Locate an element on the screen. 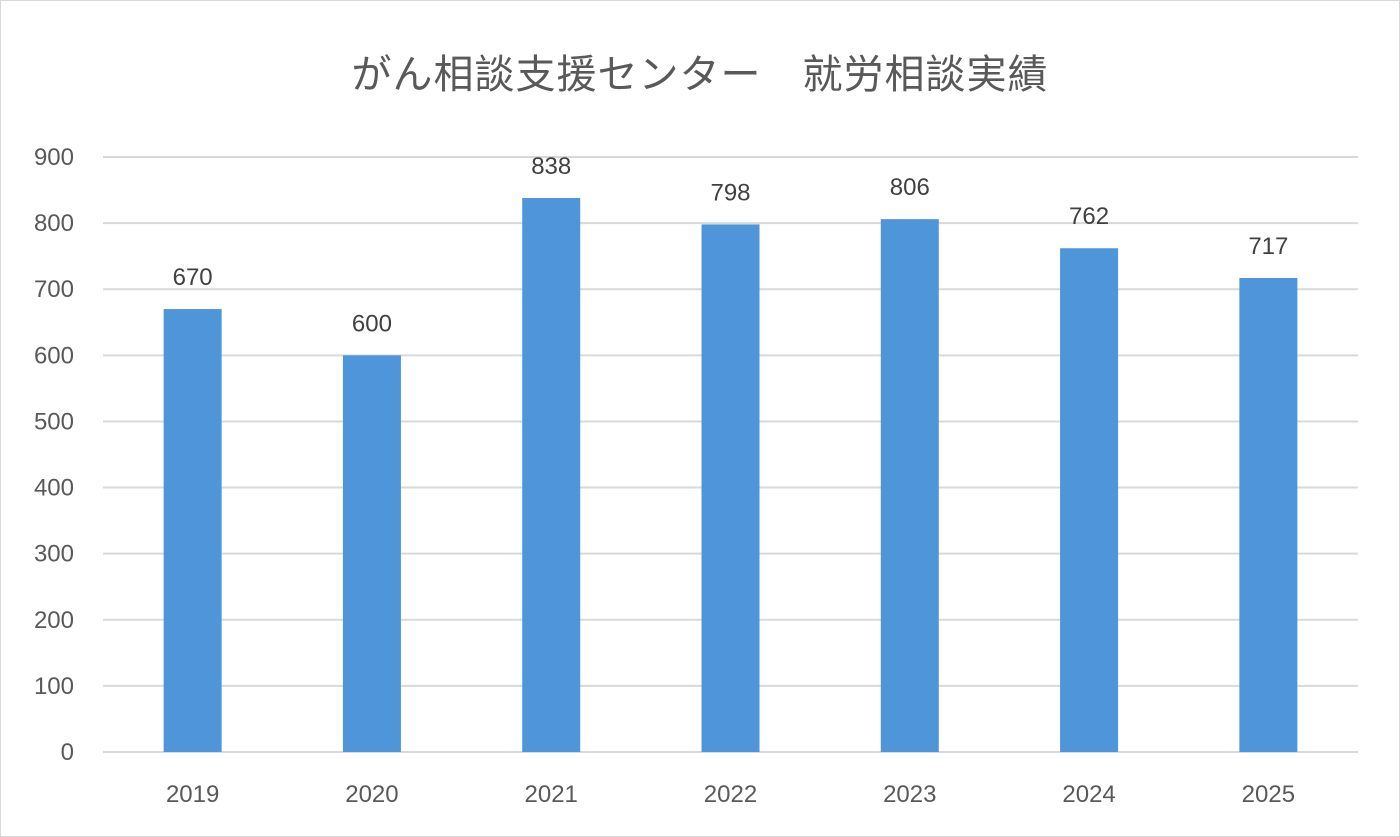  y-tick-label: 700 is located at coordinates (54, 289).